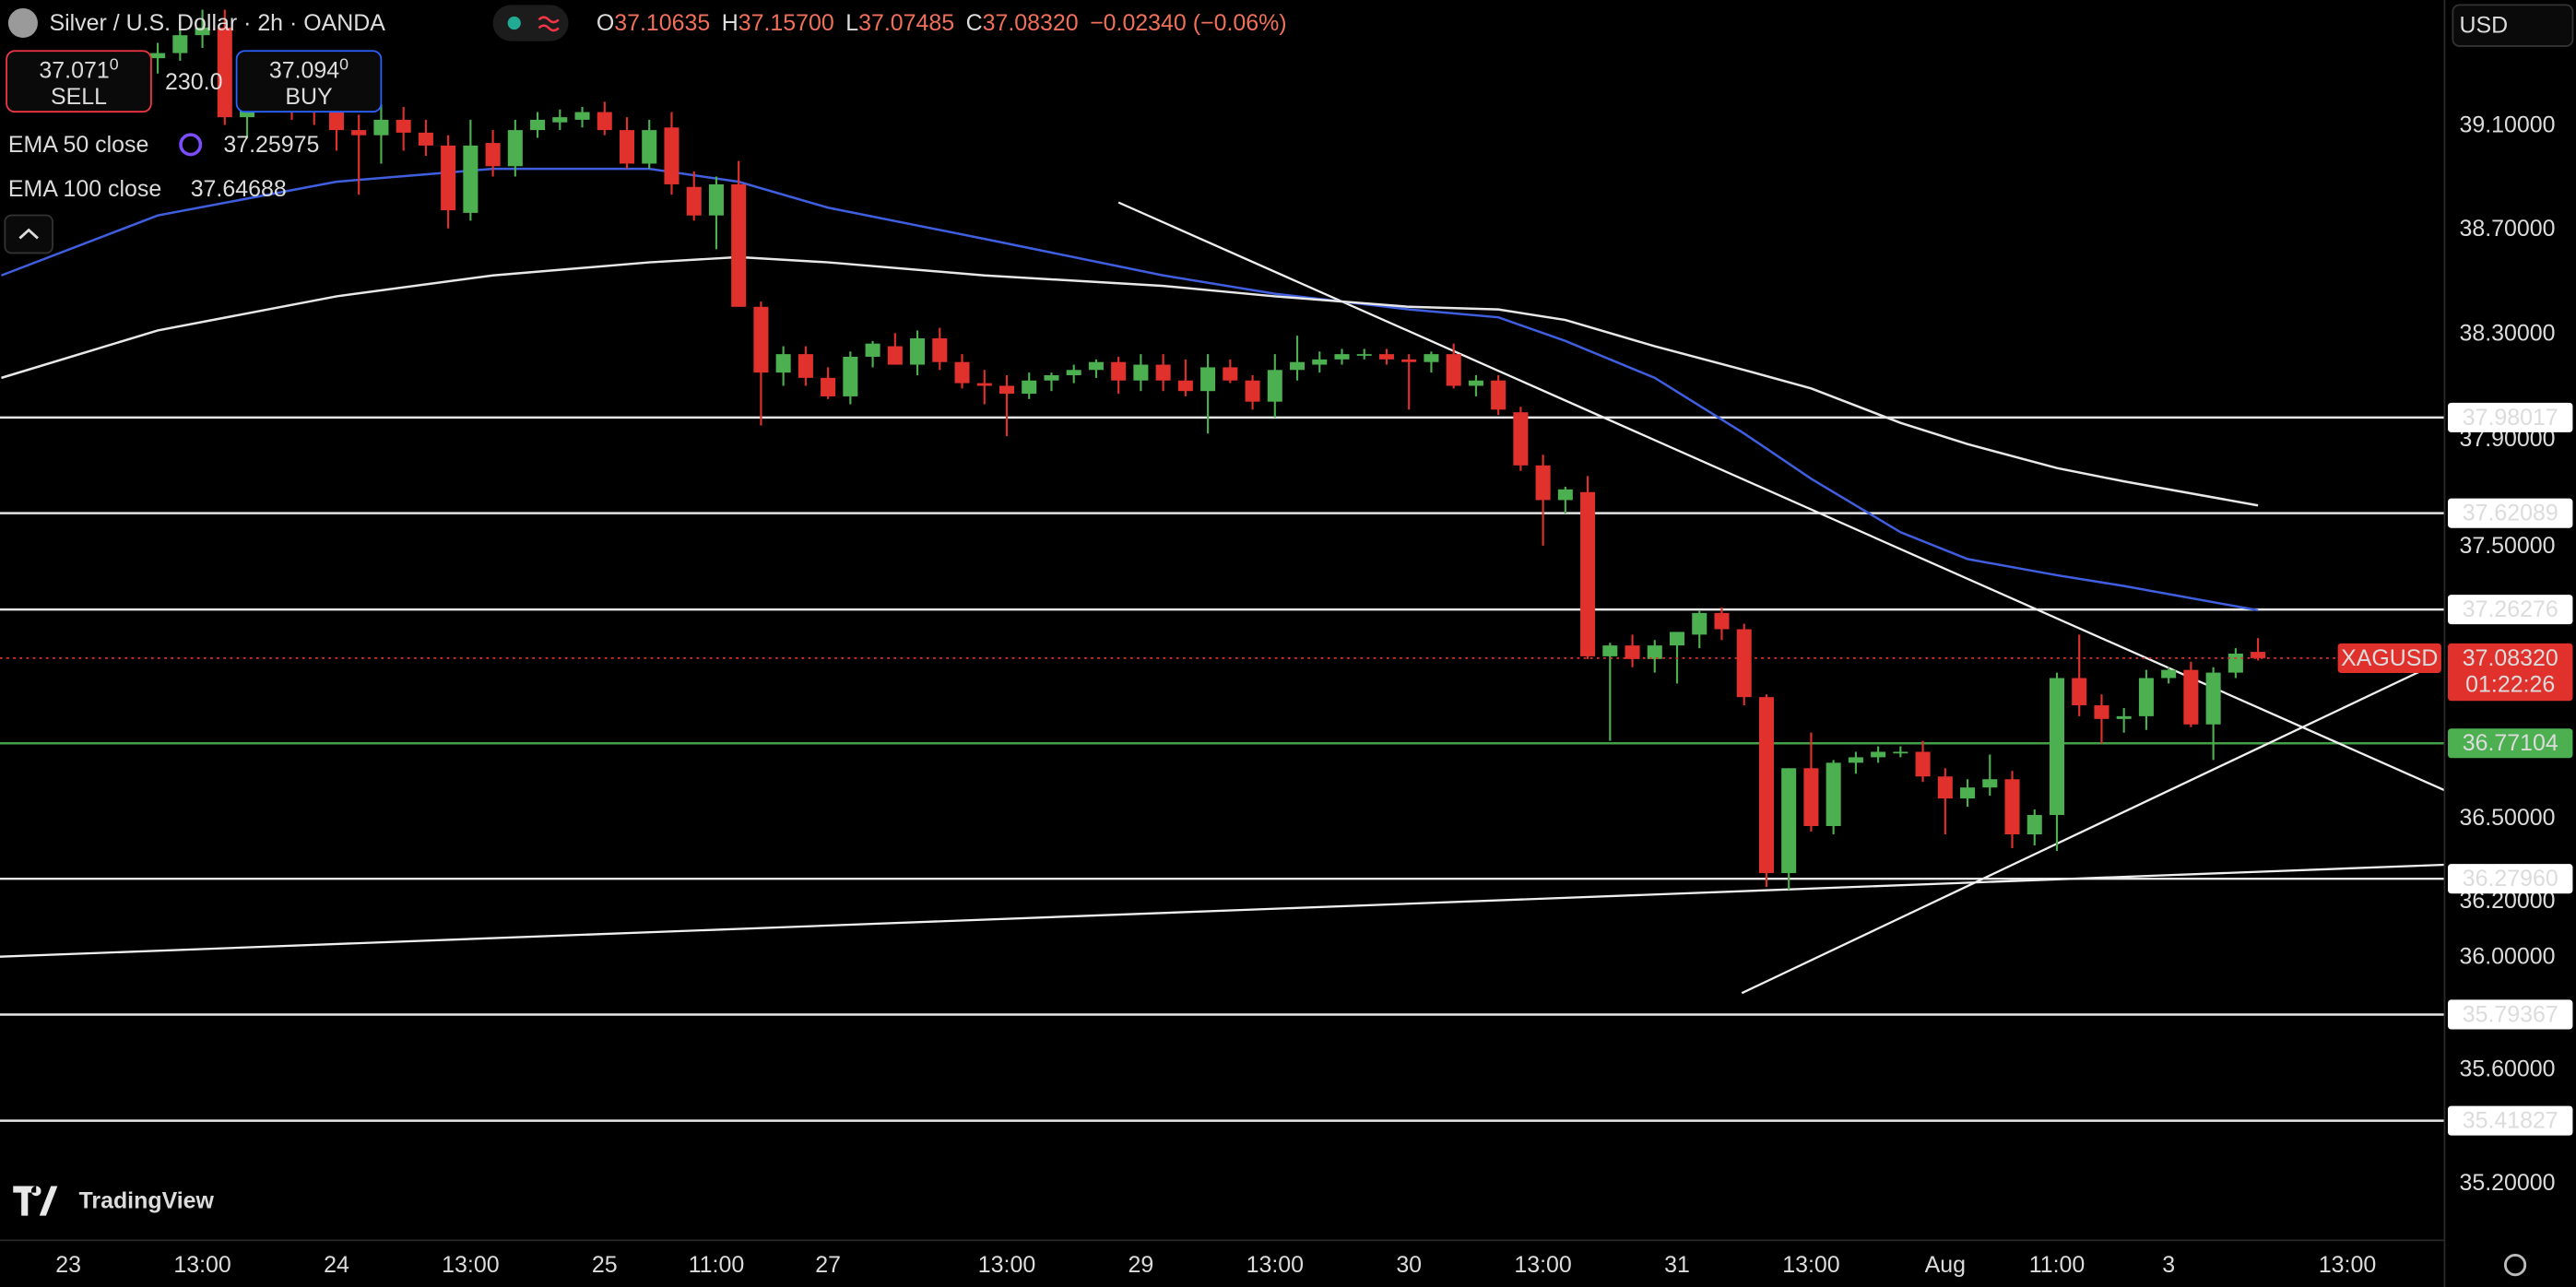  Describe the element at coordinates (906, 23) in the screenshot. I see `ohlc-value: 37.07485` at that location.